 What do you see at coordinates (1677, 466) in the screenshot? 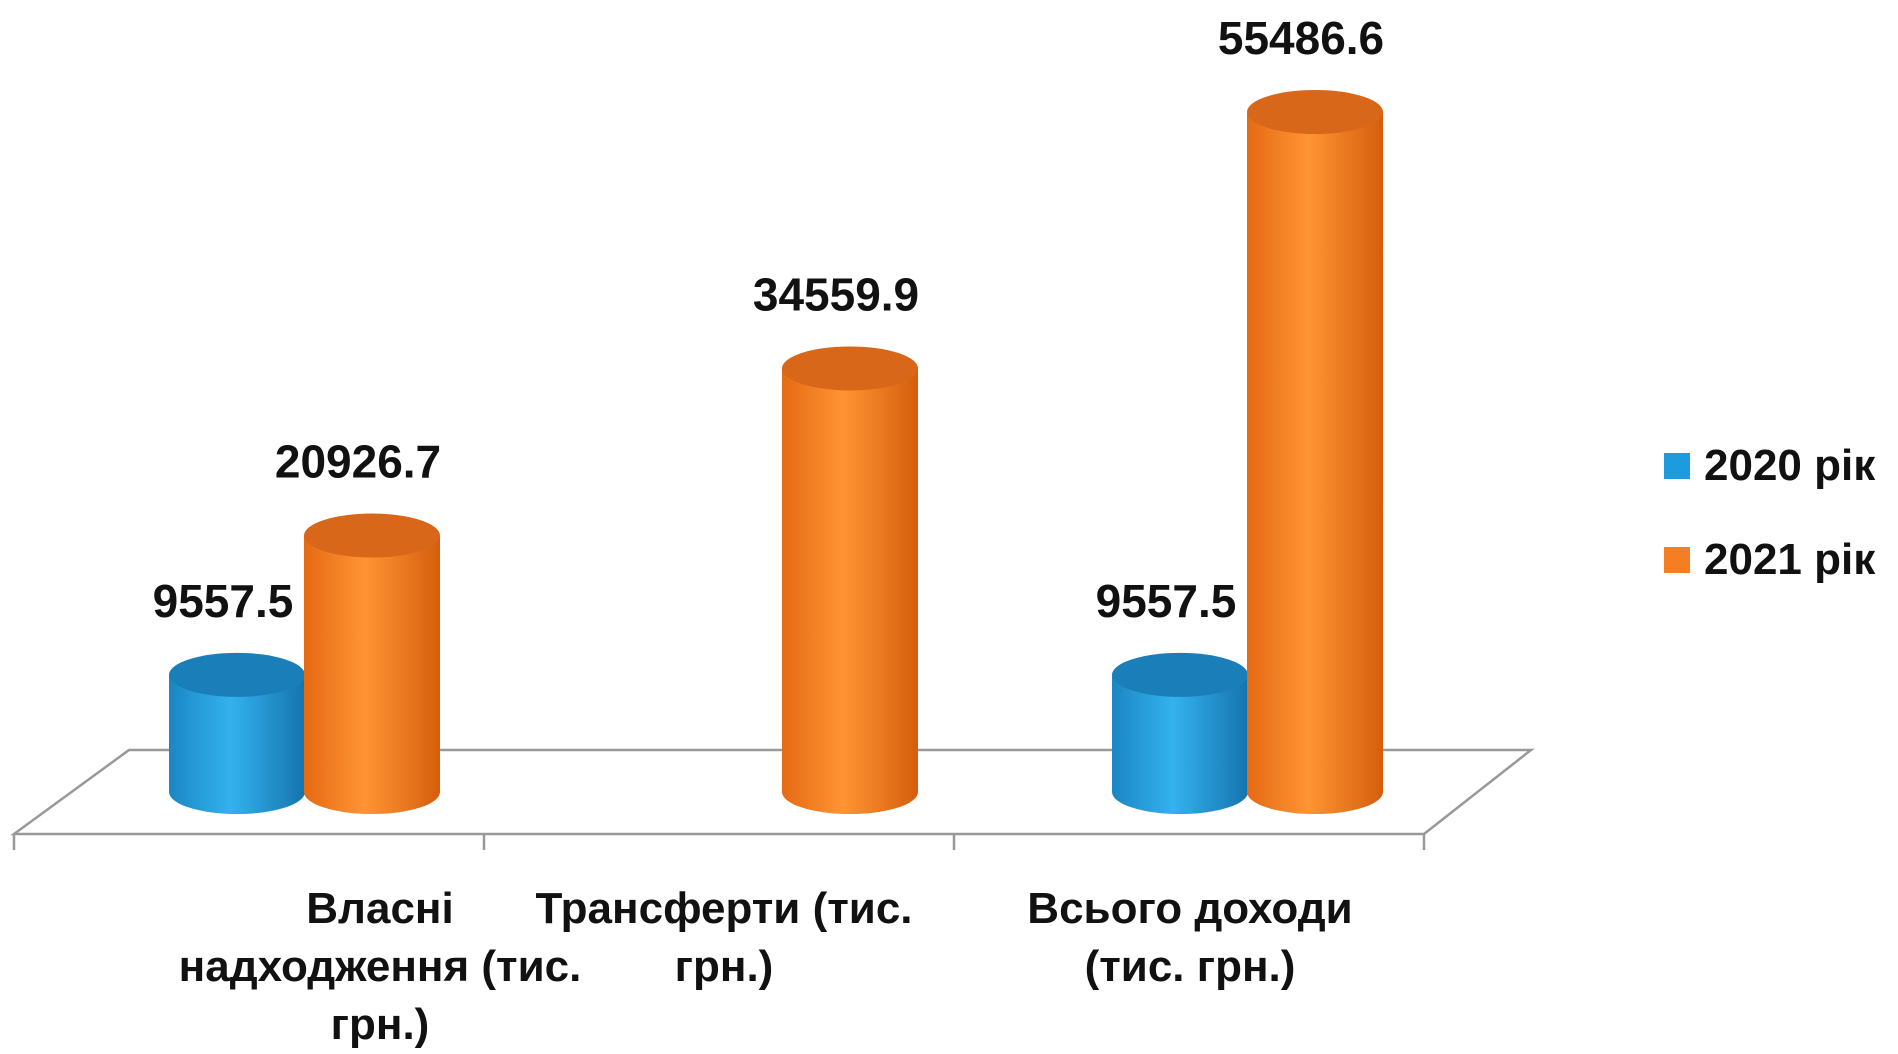
I see `legend-swatch-2020` at bounding box center [1677, 466].